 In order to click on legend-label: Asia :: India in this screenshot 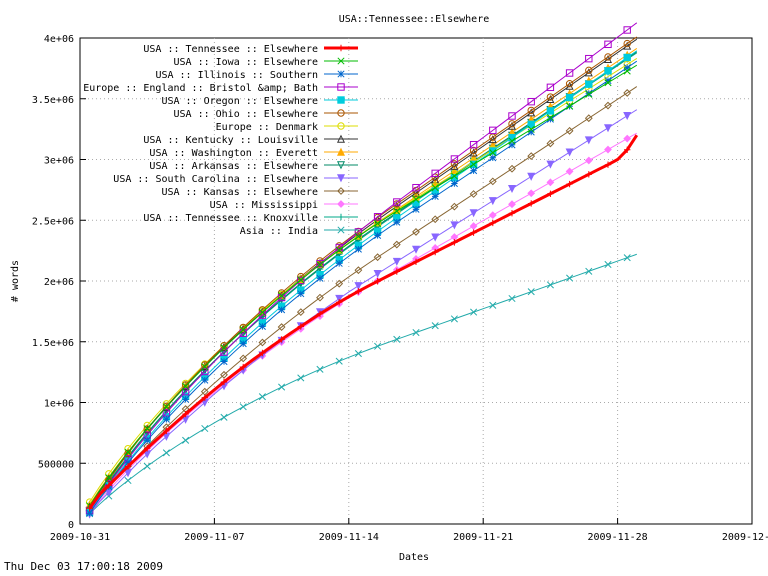, I will do `click(279, 231)`.